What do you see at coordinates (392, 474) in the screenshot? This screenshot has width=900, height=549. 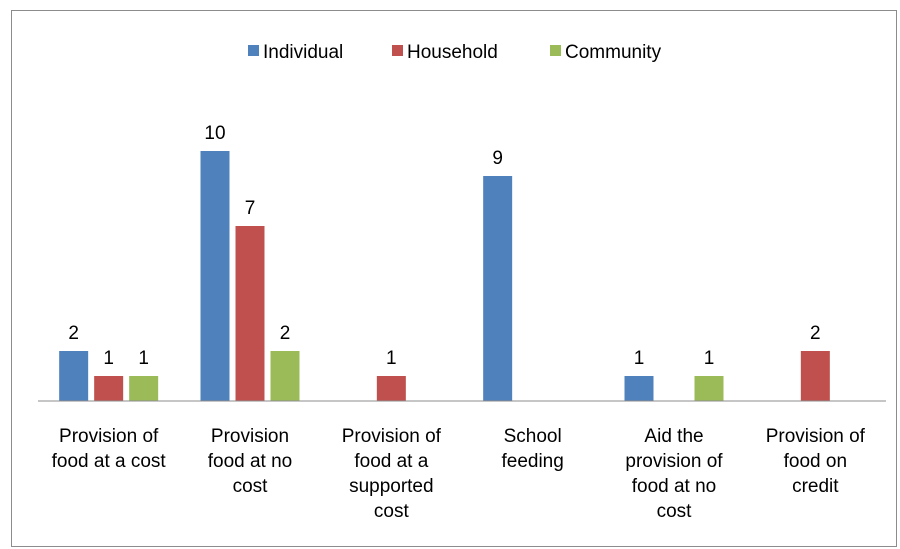 I see `category-label-2: Provision of food at a supported cost` at bounding box center [392, 474].